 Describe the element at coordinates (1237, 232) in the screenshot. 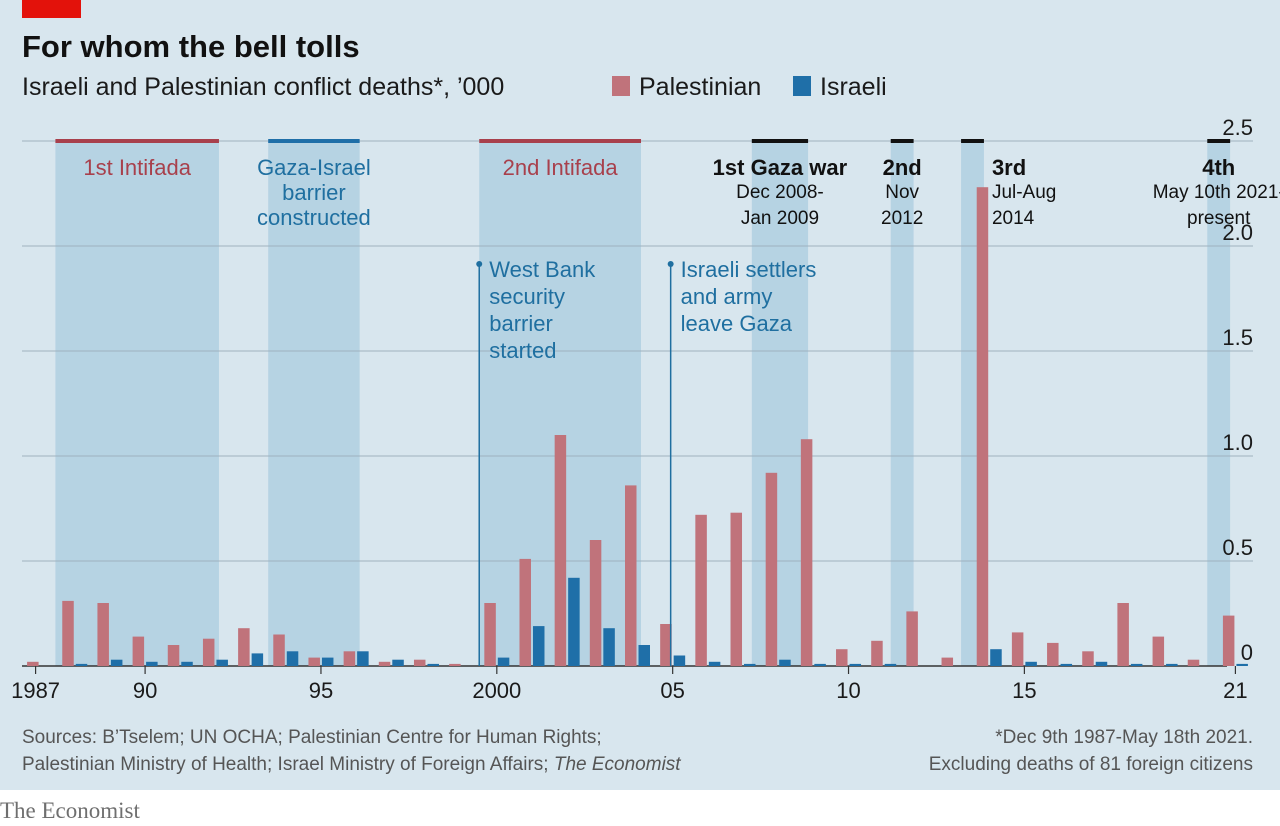

I see `y-tick-label: 2.0` at that location.